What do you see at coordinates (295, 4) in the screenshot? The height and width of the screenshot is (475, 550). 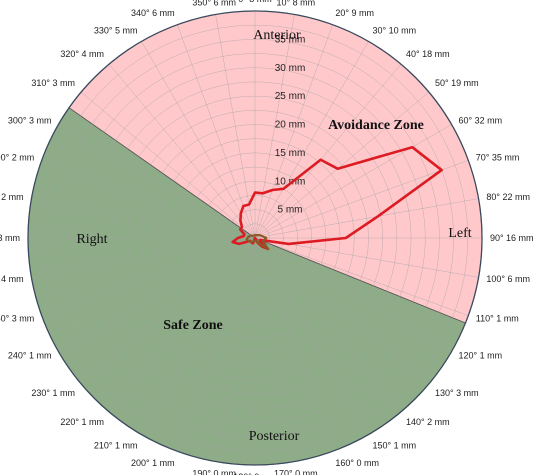 I see `angle-label: 10° 8 mm` at bounding box center [295, 4].